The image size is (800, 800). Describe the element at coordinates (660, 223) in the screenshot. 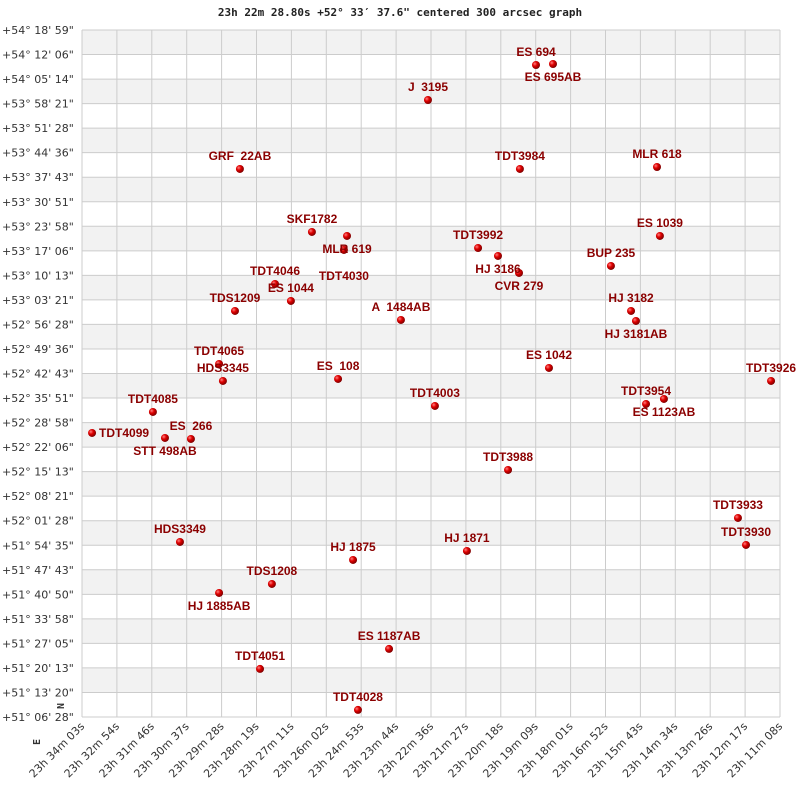

I see `star-label: ES 1039` at that location.